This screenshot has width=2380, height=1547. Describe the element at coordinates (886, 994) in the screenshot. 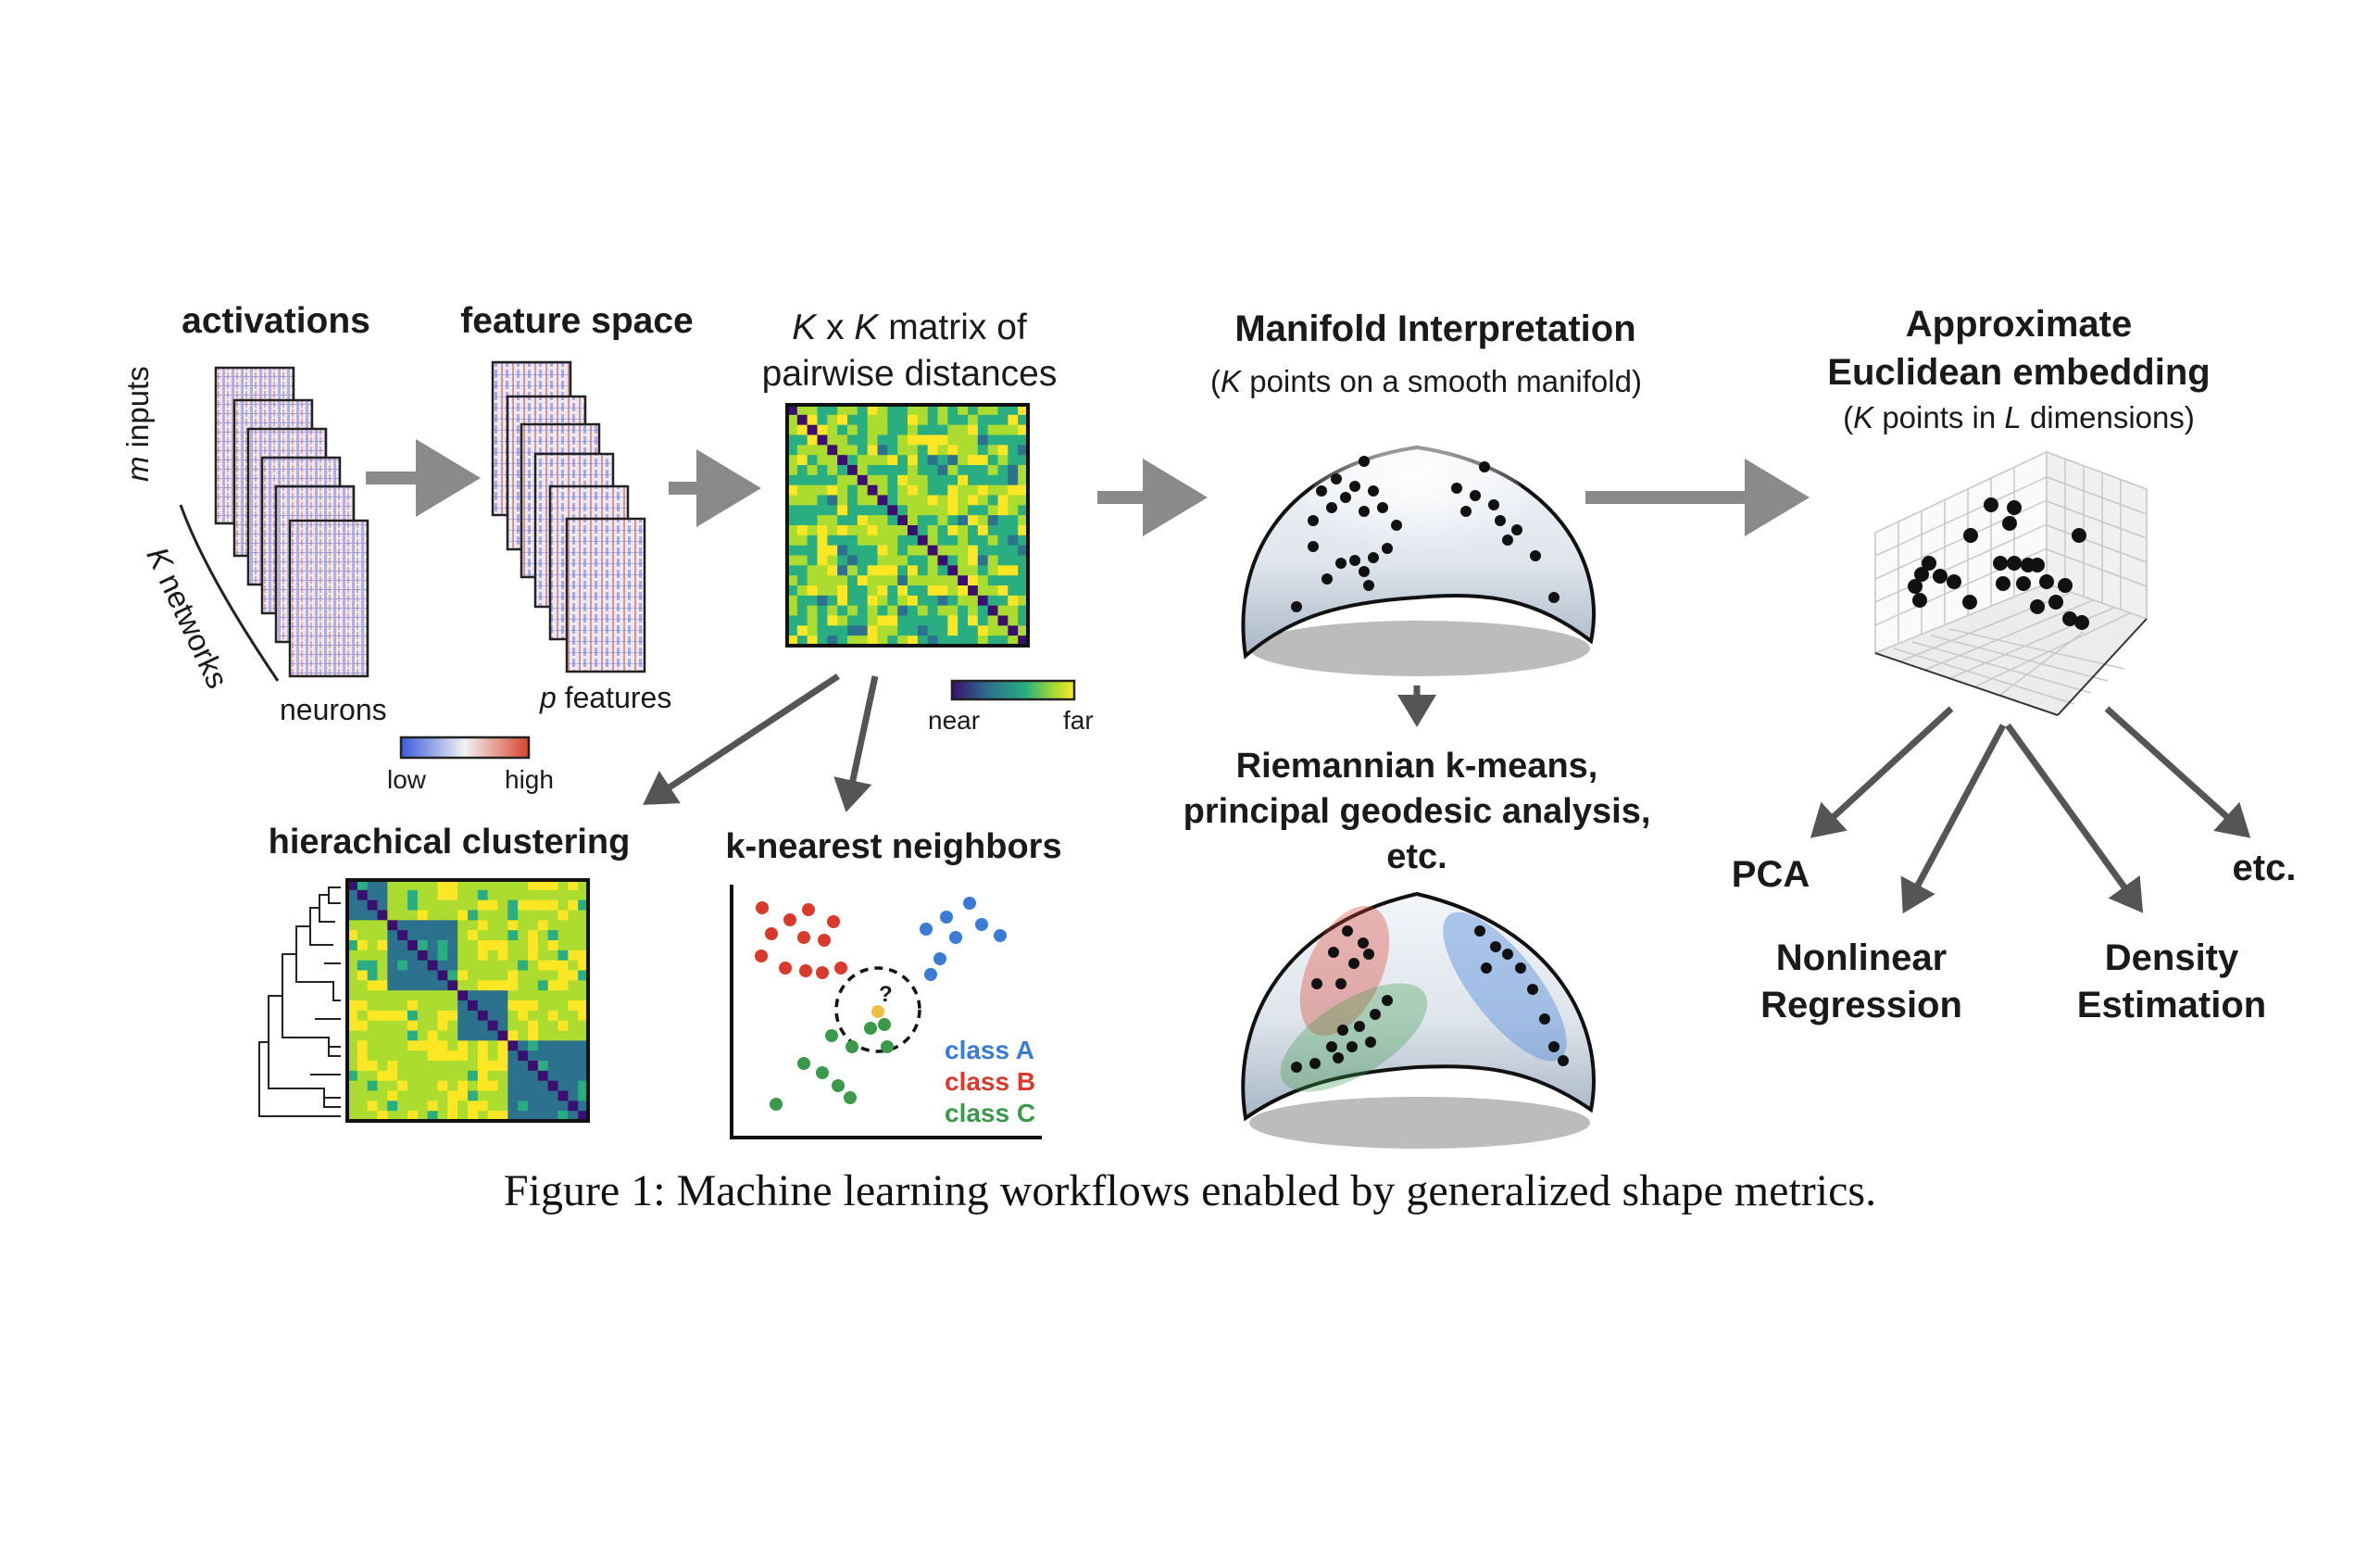

I see `knn-query-mark: ?` at that location.